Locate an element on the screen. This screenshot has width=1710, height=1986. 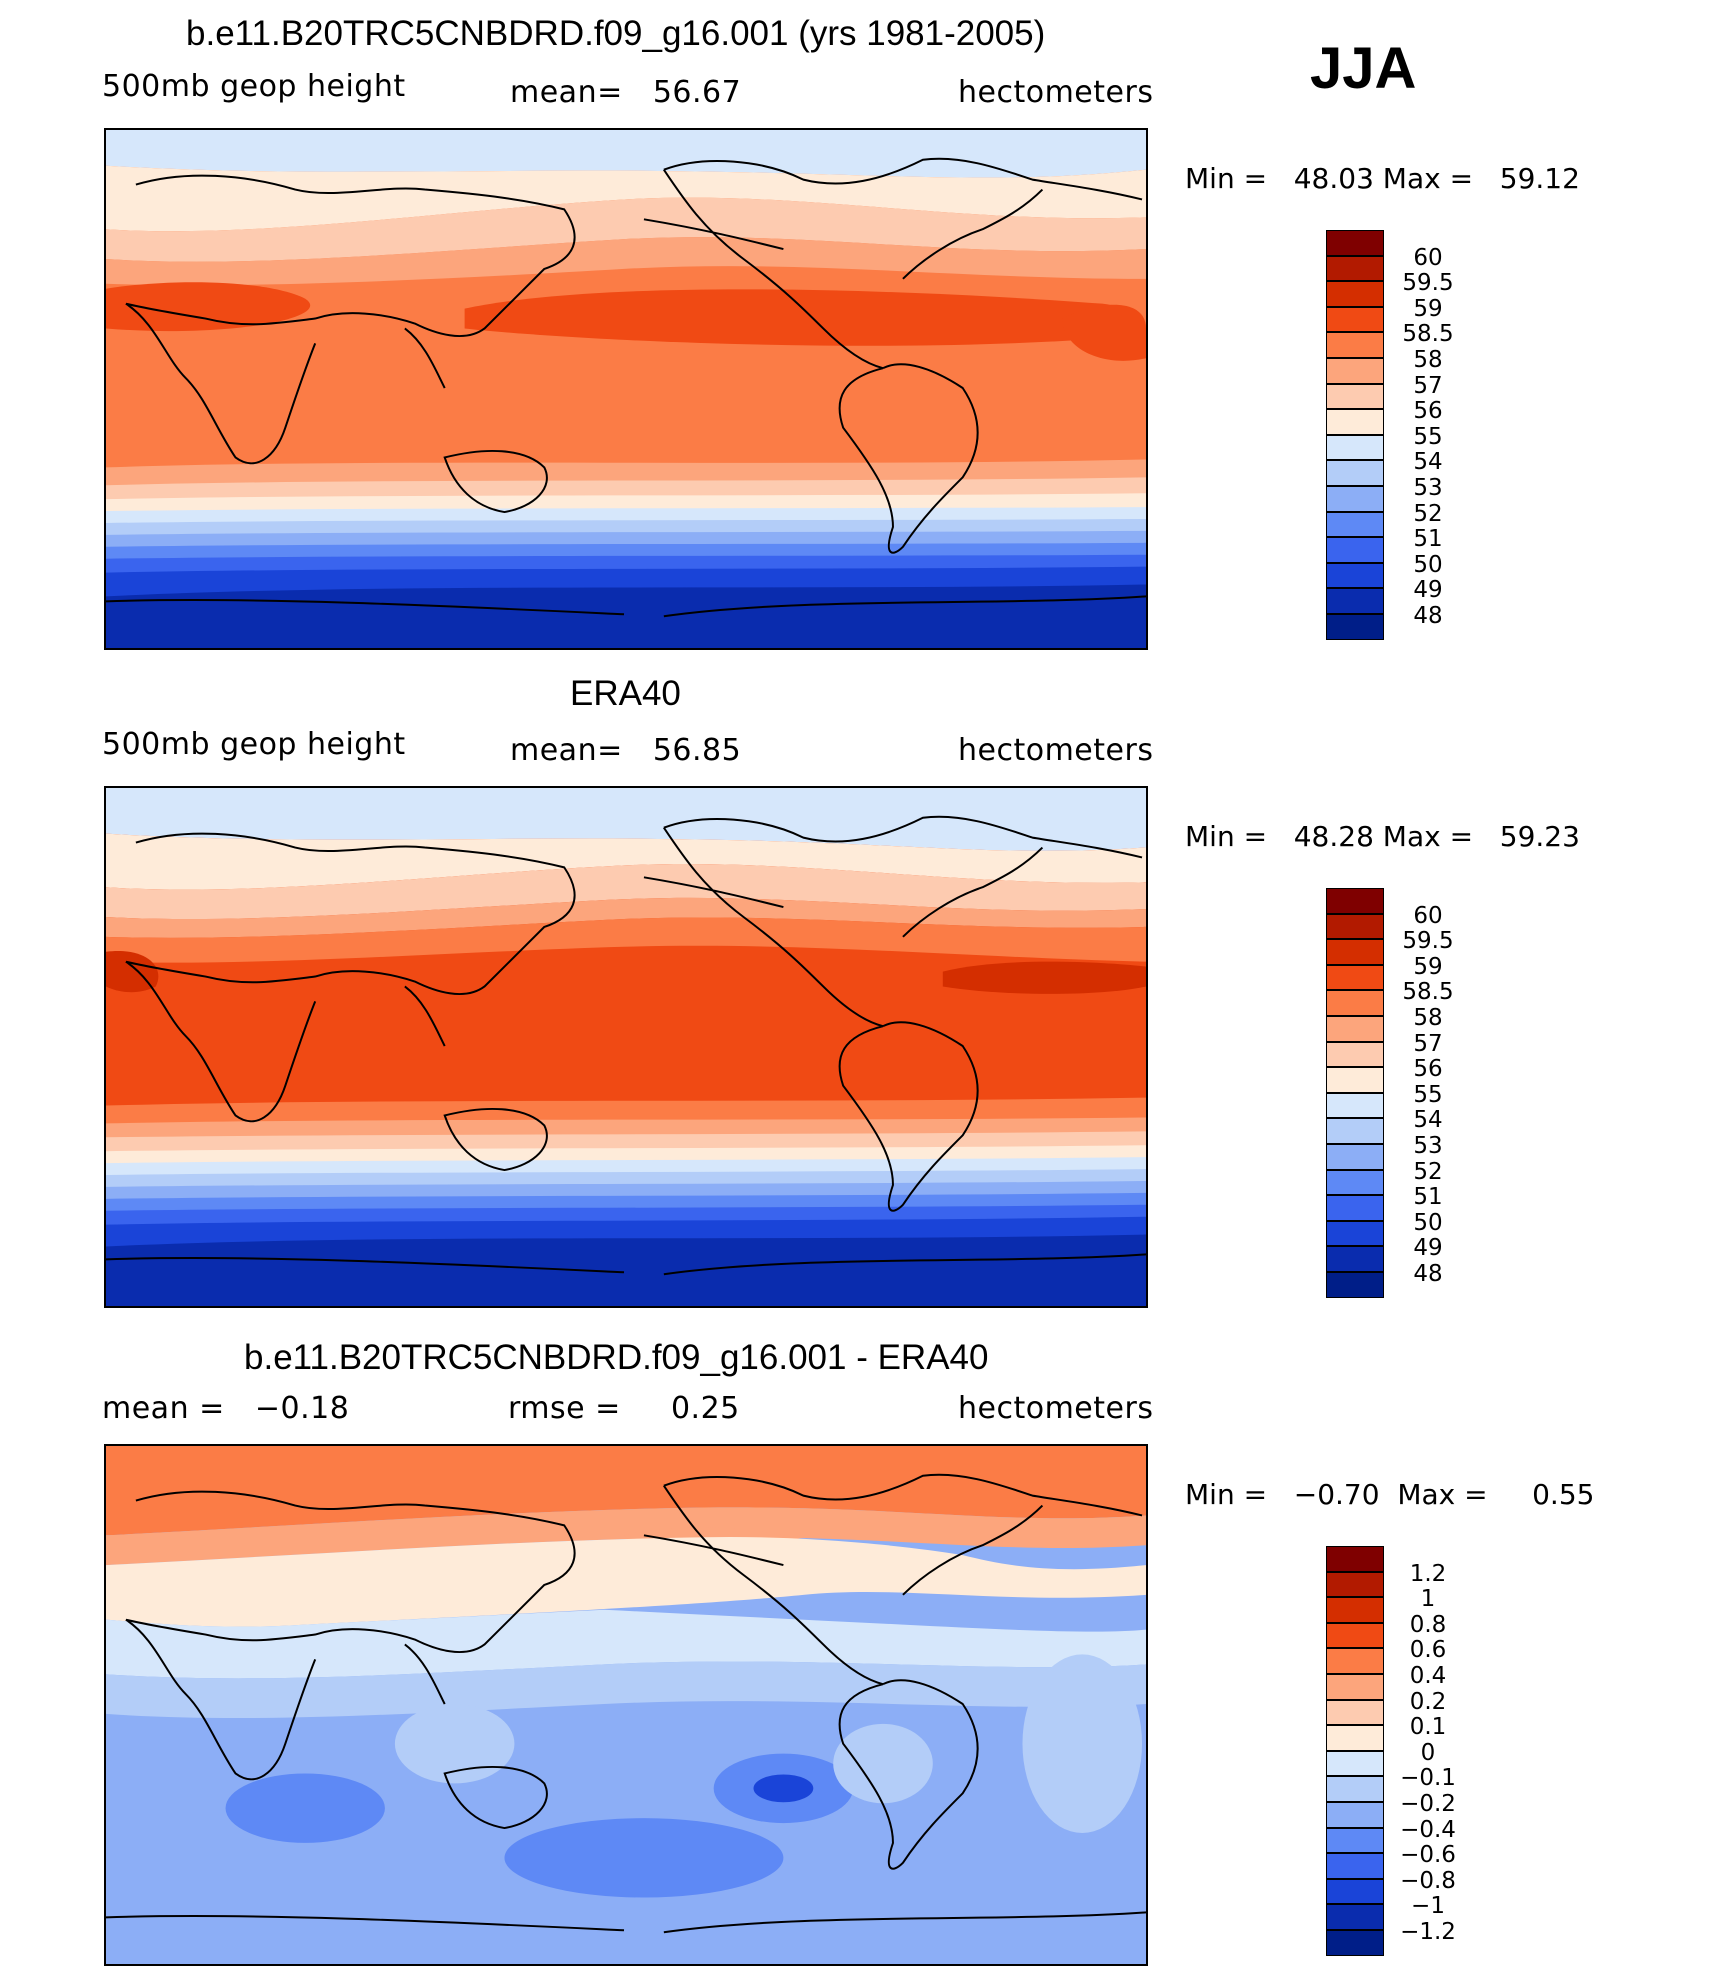
colorbar-tick-label: −0.4 is located at coordinates (1428, 1829).